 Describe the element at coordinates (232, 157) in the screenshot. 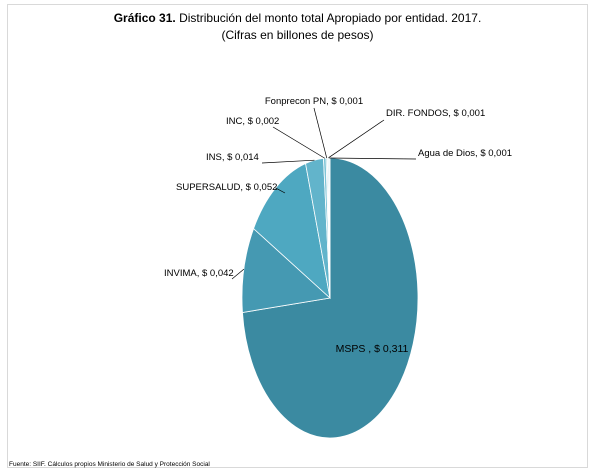

I see `data-label-ins: INS, $ 0,014` at that location.